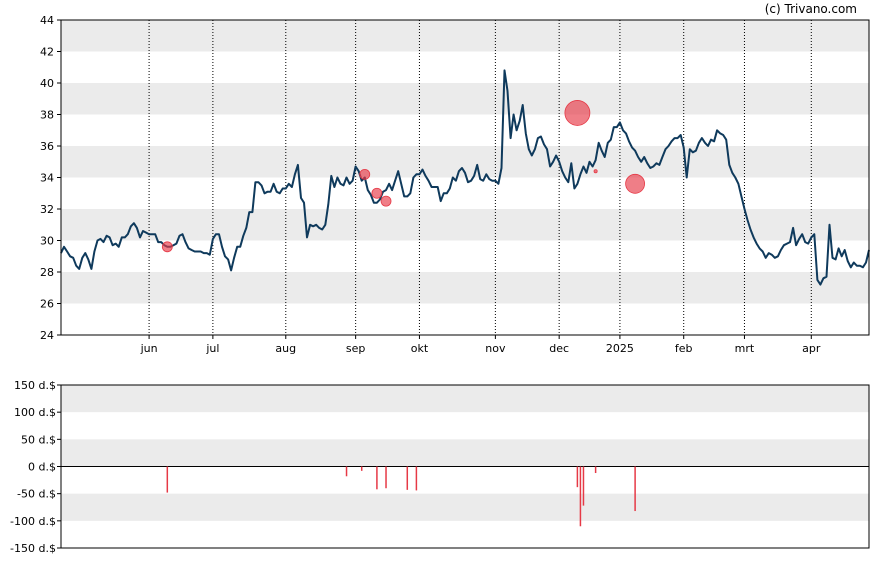 The height and width of the screenshot is (565, 888). Describe the element at coordinates (811, 348) in the screenshot. I see `price-x-tick-label: apr` at that location.